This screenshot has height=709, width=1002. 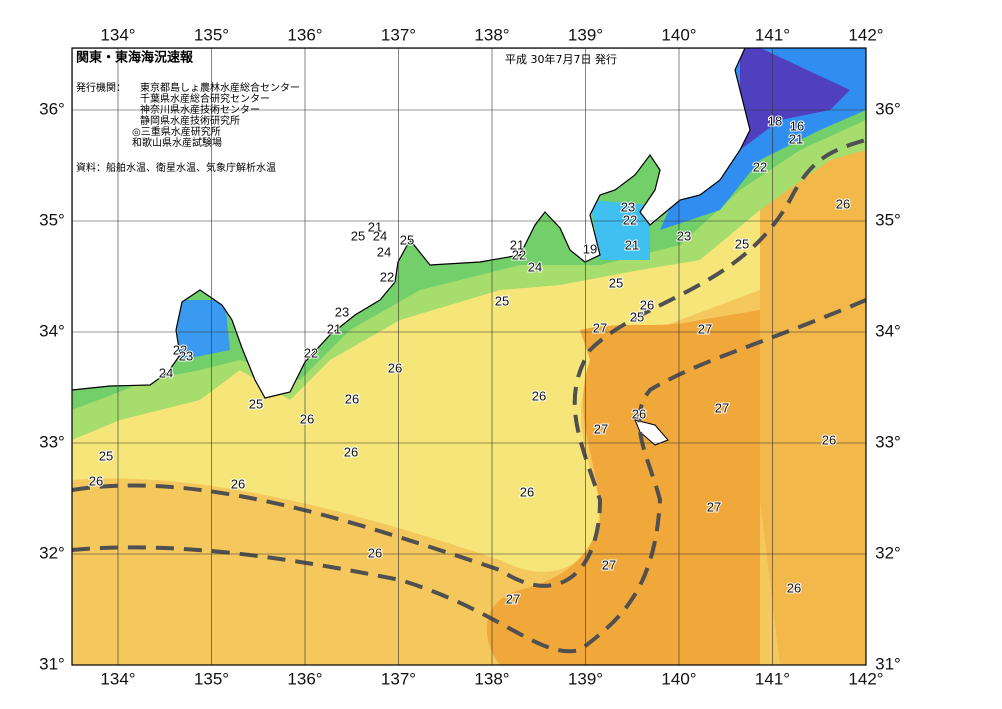 What do you see at coordinates (205, 98) in the screenshot?
I see `issuer: 千葉県水産総合研究センター` at bounding box center [205, 98].